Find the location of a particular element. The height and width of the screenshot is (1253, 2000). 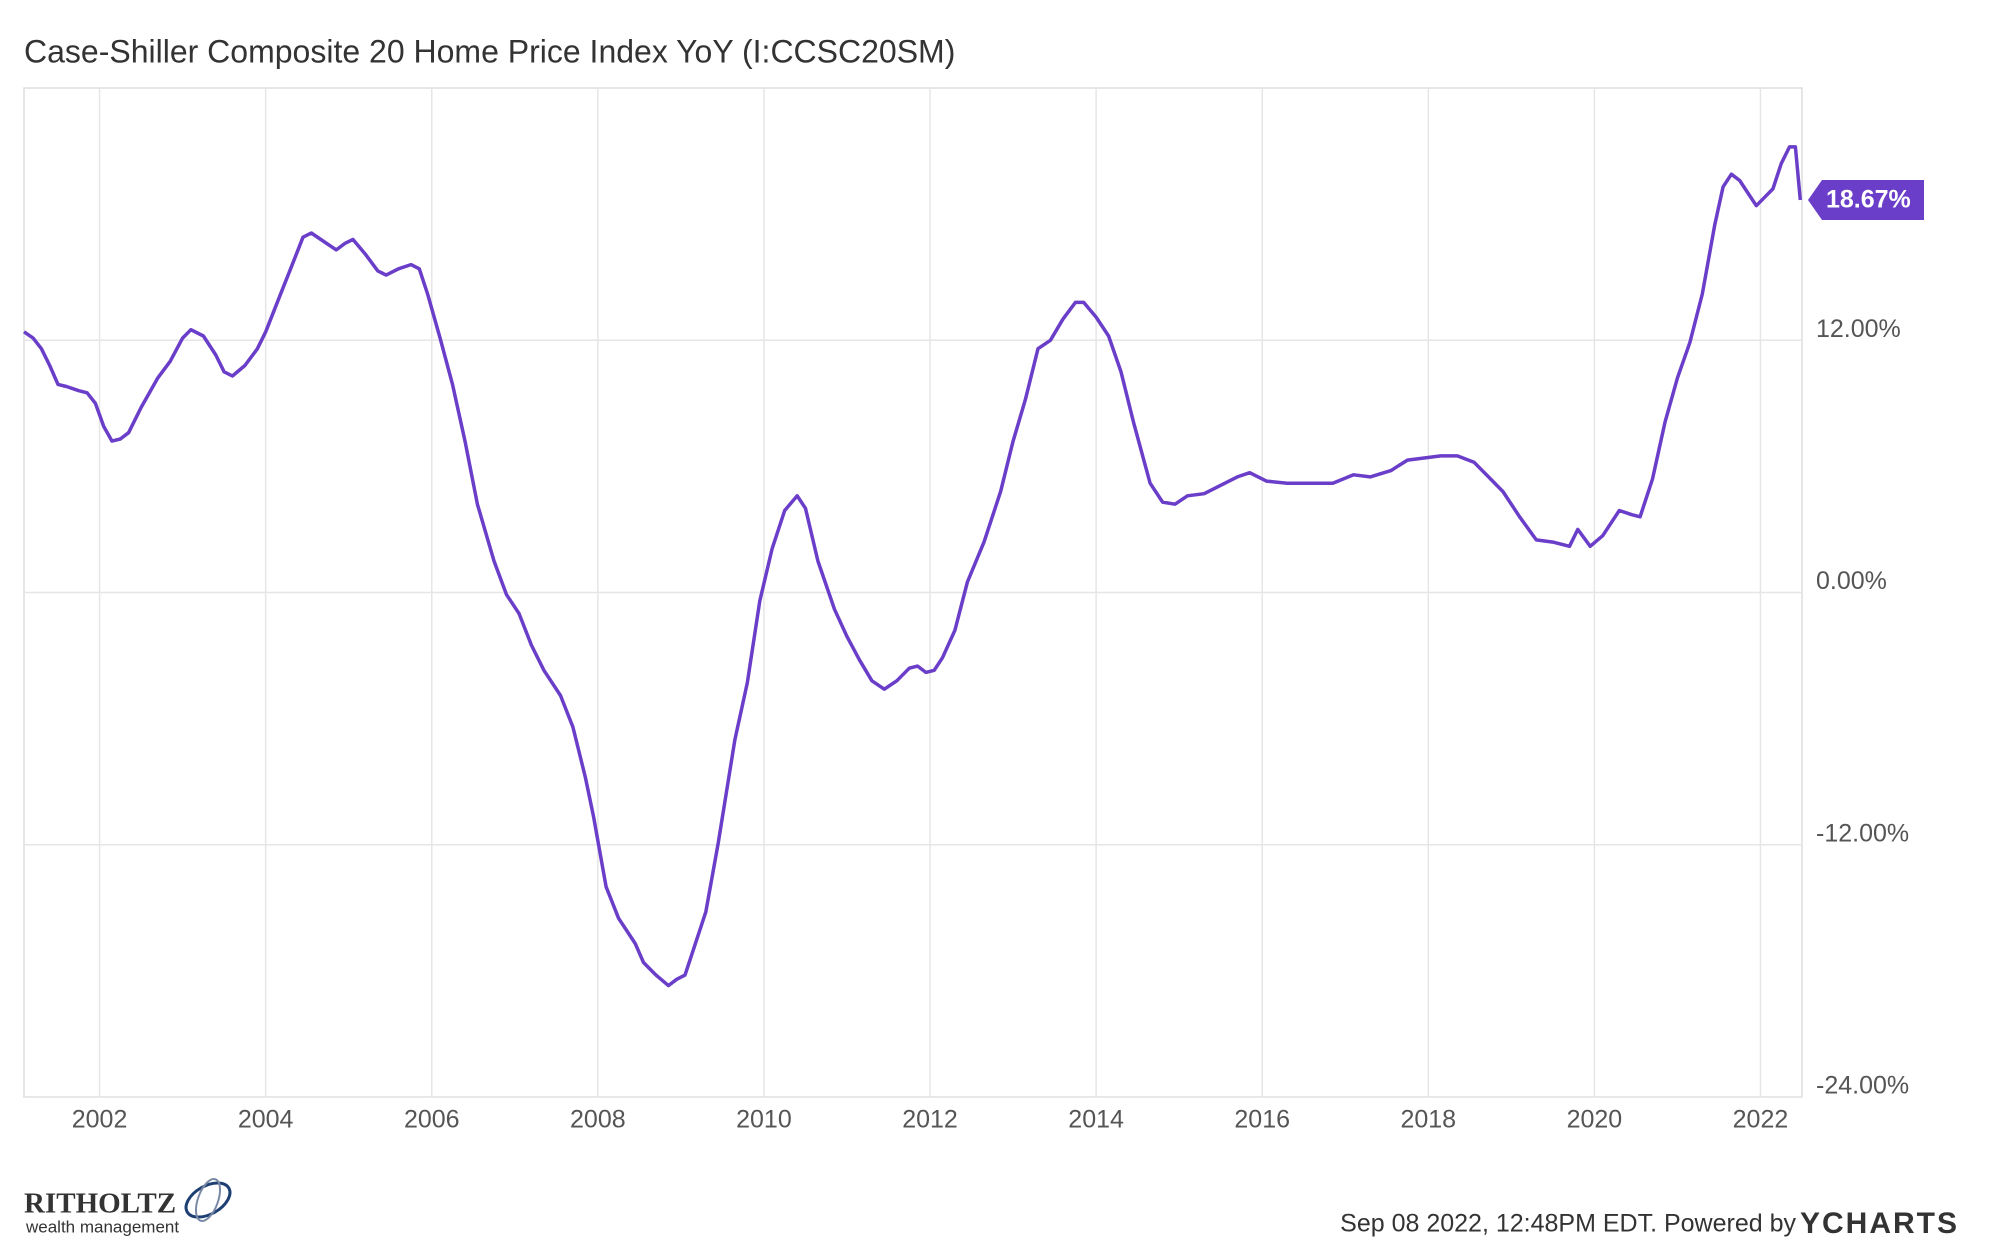

x-tick-label: 2022 is located at coordinates (1761, 1120).